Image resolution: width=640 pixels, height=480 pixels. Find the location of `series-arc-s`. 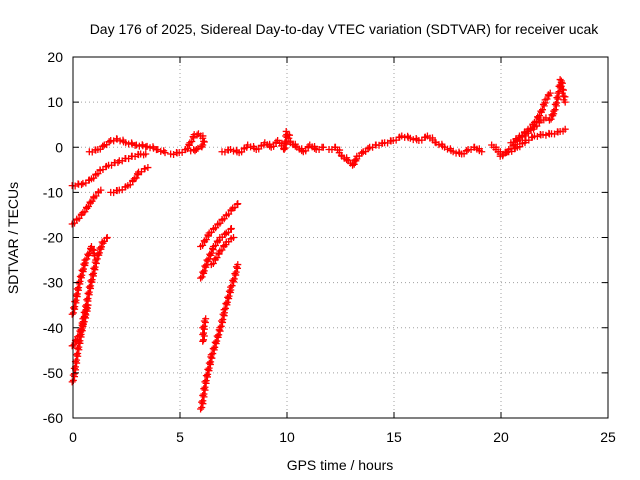

series-arc-s is located at coordinates (523, 137).